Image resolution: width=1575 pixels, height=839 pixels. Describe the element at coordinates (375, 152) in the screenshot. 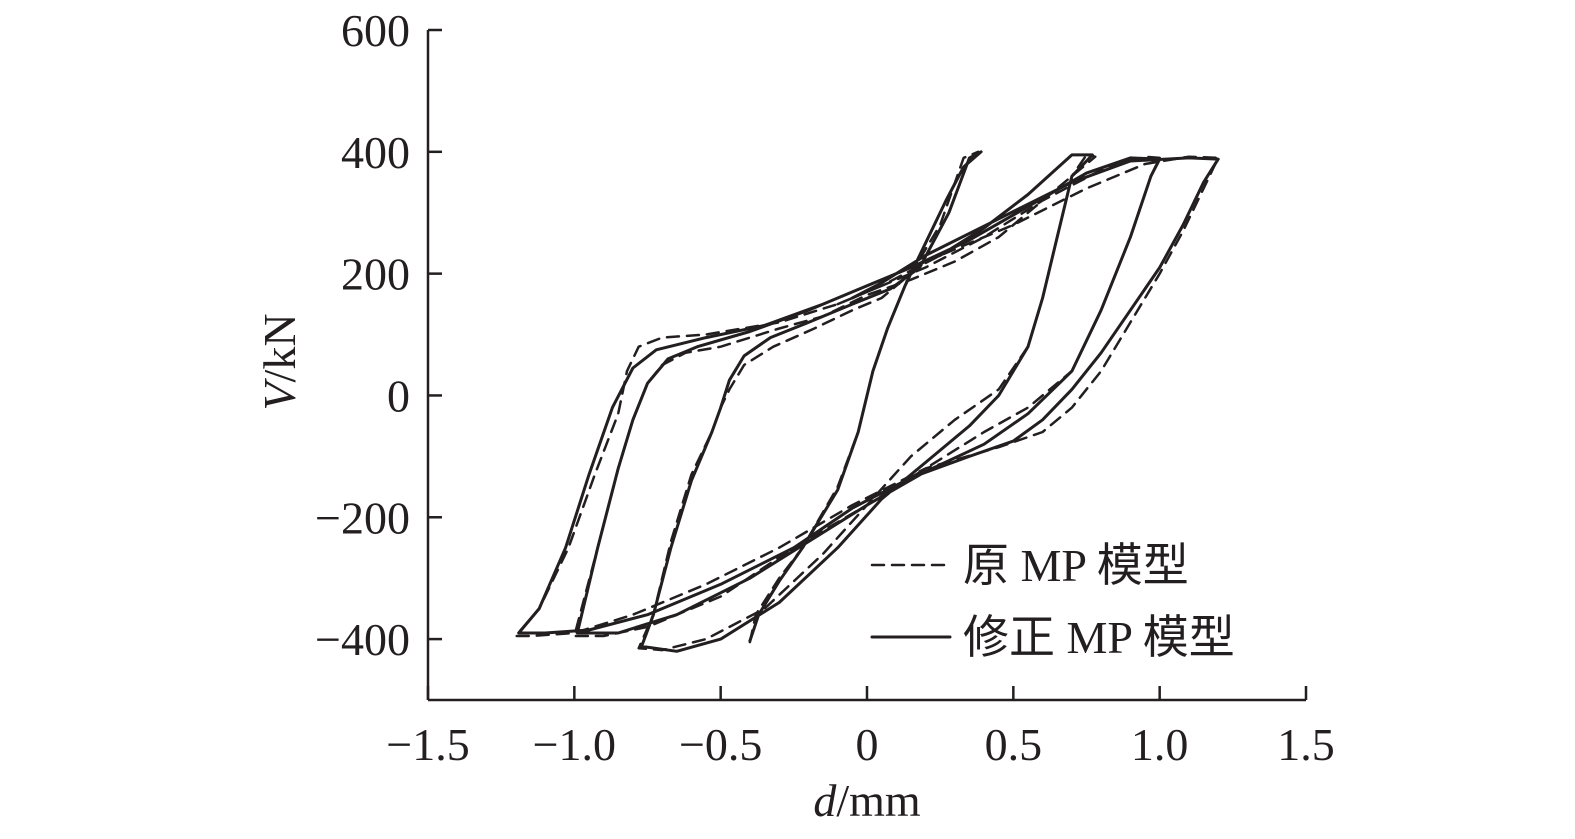

I see `y-tick-label: 400` at that location.